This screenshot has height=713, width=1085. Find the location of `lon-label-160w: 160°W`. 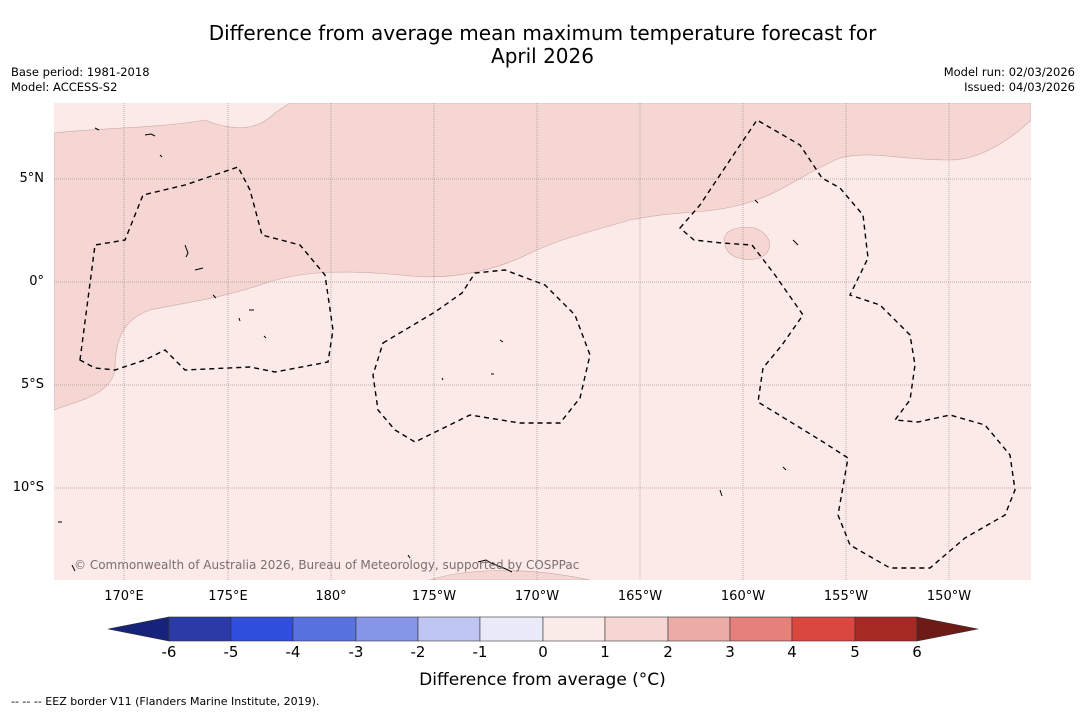

lon-label-160w: 160°W is located at coordinates (743, 596).